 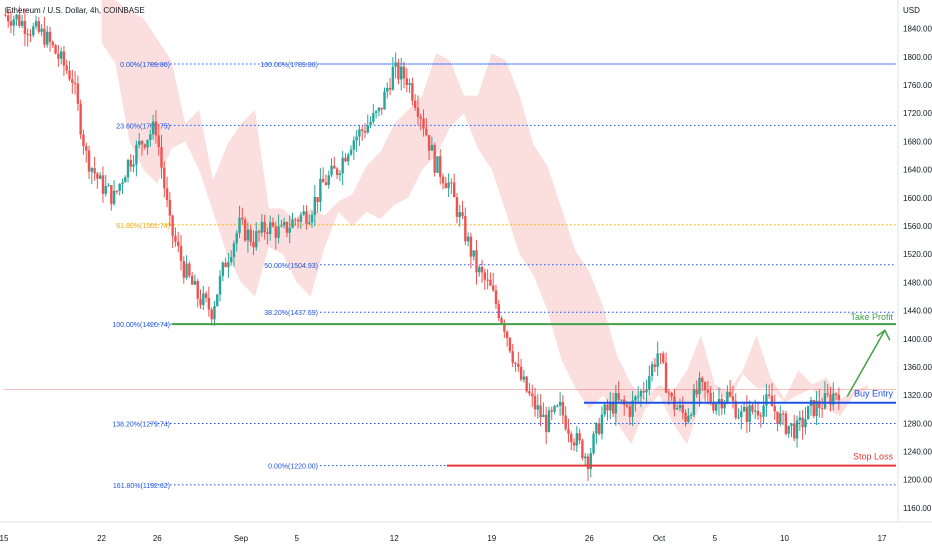 I want to click on fib-level-label: 100.00%(1789.86), so click(x=289, y=65).